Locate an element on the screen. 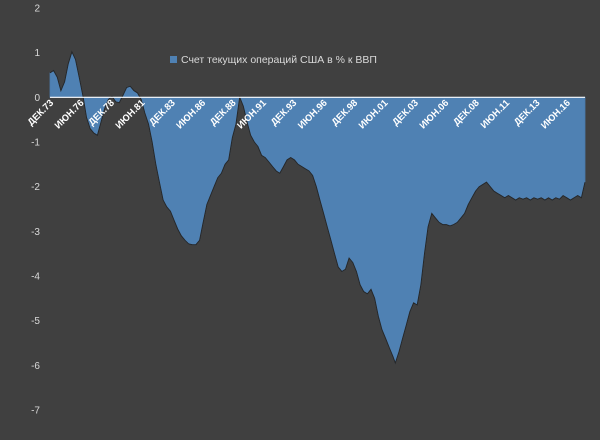 Image resolution: width=600 pixels, height=440 pixels. y-tick-label: -4 is located at coordinates (35, 277).